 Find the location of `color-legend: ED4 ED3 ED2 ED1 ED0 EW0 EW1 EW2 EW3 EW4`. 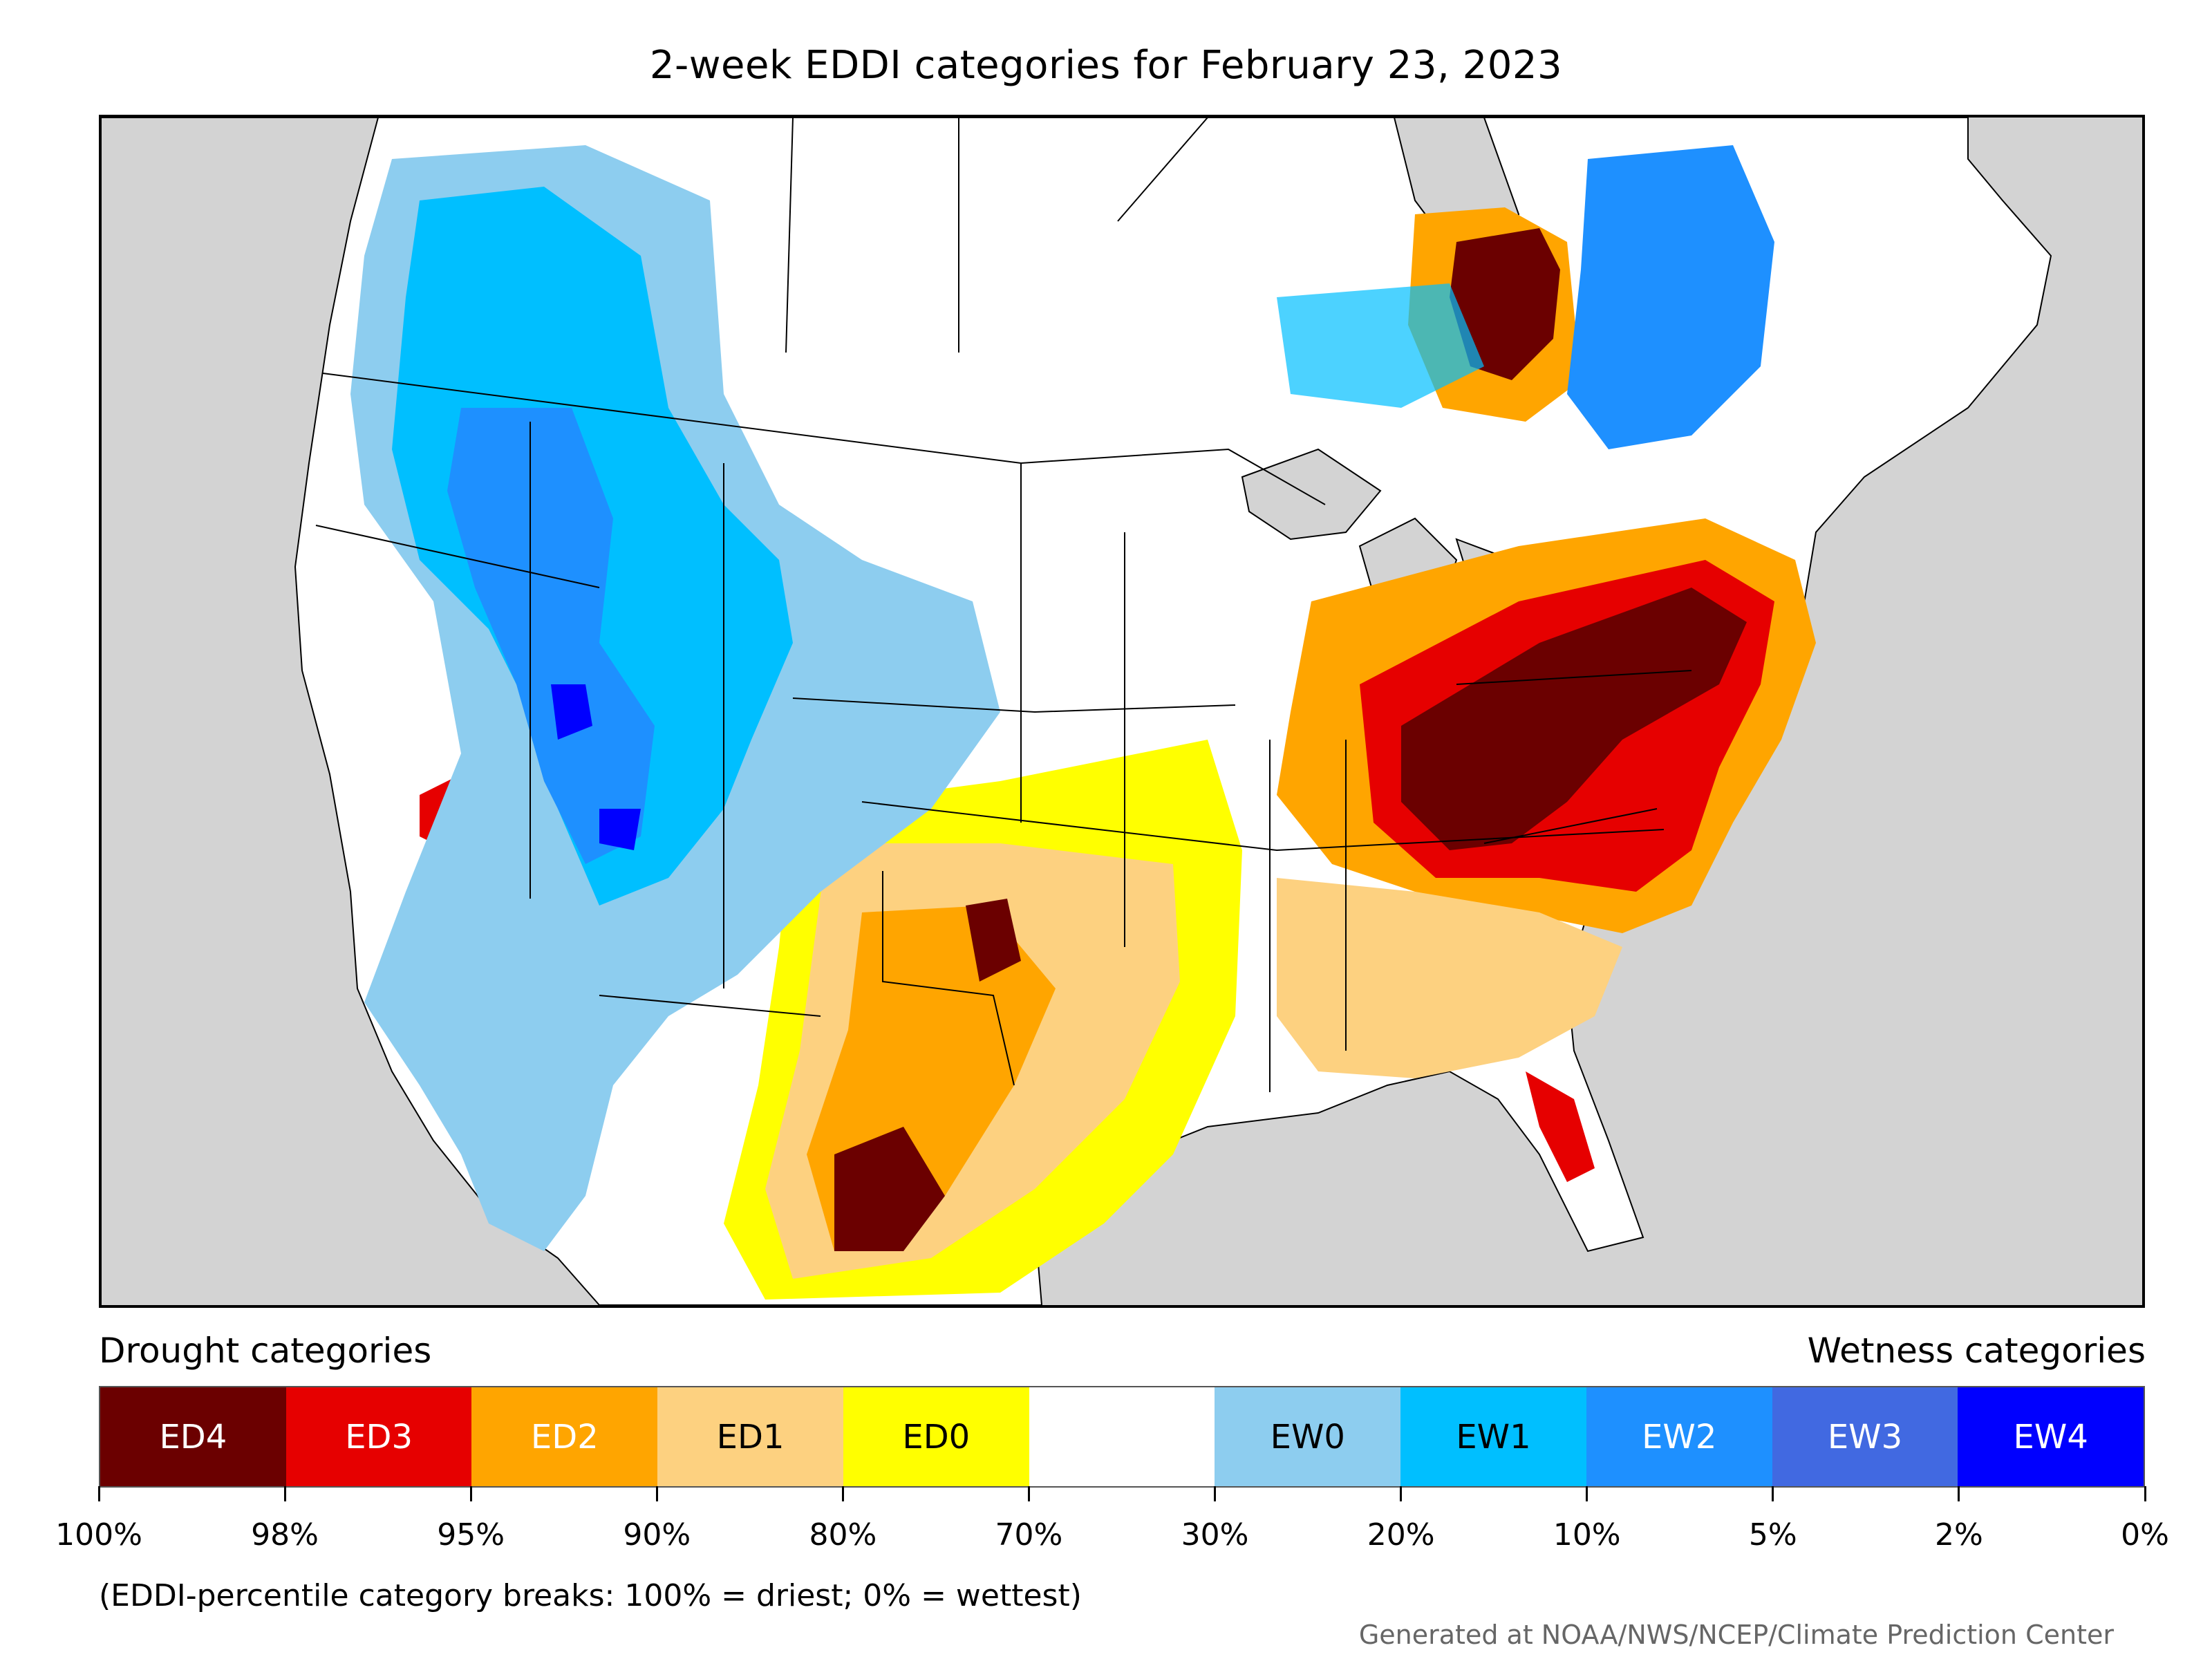

color-legend: ED4 ED3 ED2 ED1 ED0 EW0 EW1 EW2 EW3 EW4 is located at coordinates (1122, 1437).